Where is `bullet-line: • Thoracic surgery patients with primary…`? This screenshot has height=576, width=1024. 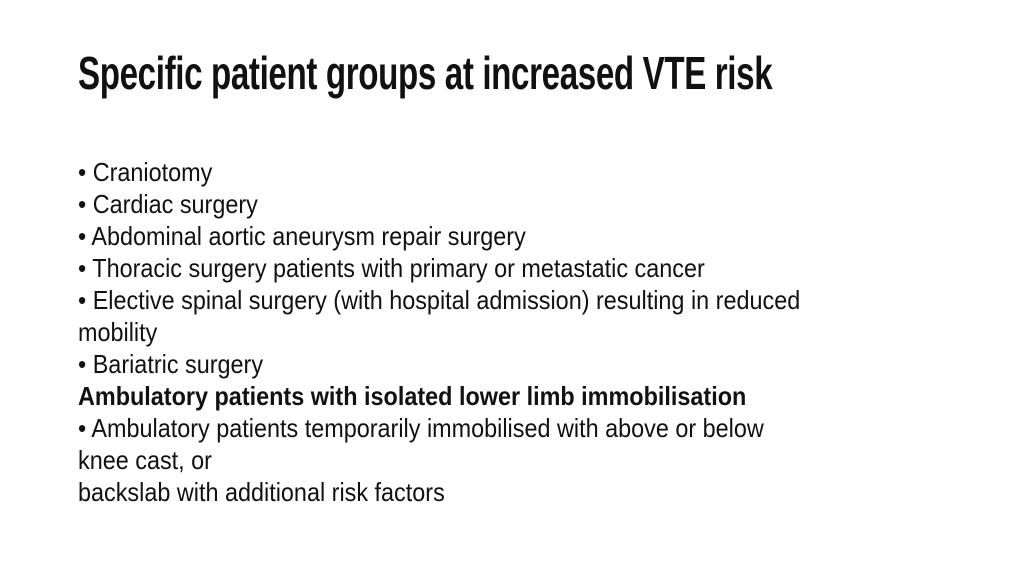
bullet-line: • Thoracic surgery patients with primary… is located at coordinates (391, 268).